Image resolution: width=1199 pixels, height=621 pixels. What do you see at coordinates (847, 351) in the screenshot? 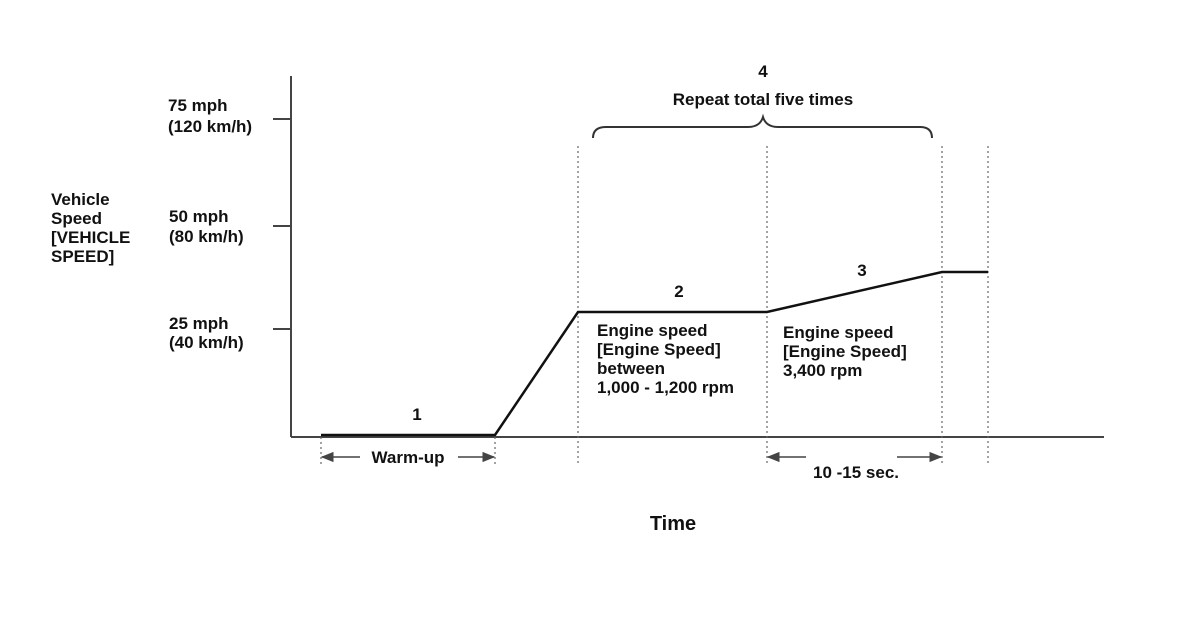
I see `step-3-description: Engine speed [Engine Speed] 3,400 rpm` at bounding box center [847, 351].